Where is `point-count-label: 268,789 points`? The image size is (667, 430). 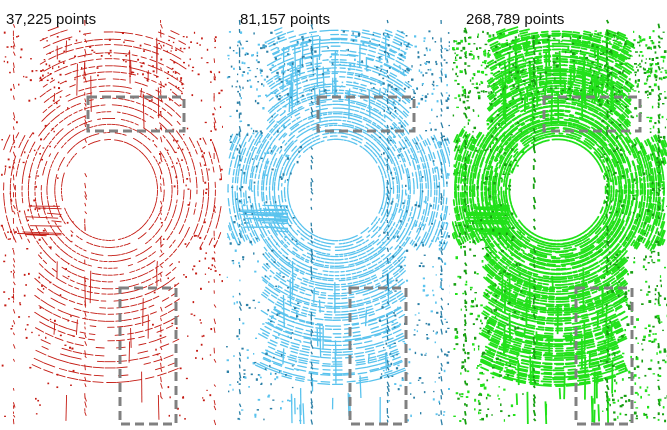
point-count-label: 268,789 points is located at coordinates (515, 19).